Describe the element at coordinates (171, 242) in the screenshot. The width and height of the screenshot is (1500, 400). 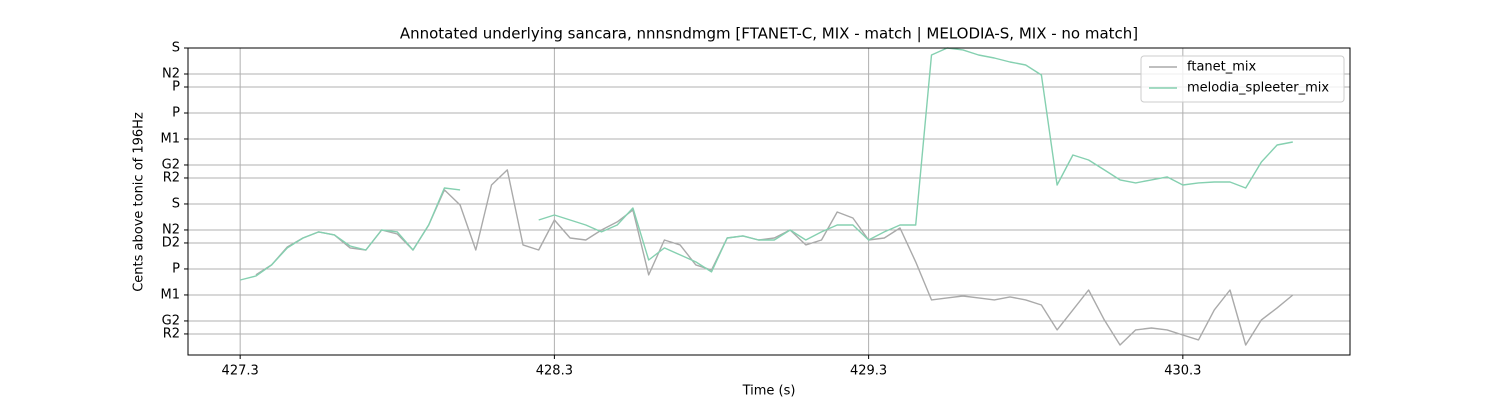
I see `y-tick-label: D2` at that location.